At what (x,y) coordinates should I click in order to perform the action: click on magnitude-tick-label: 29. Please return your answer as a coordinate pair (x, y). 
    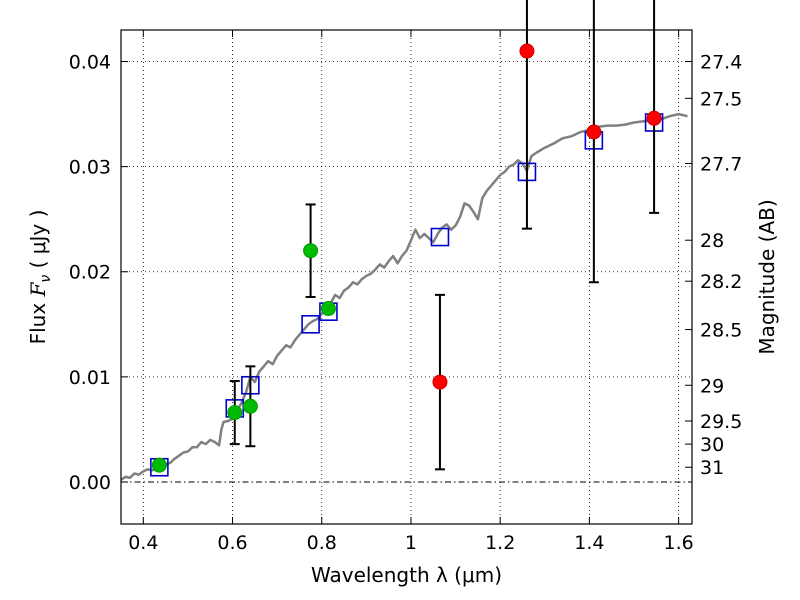
    Looking at the image, I should click on (712, 386).